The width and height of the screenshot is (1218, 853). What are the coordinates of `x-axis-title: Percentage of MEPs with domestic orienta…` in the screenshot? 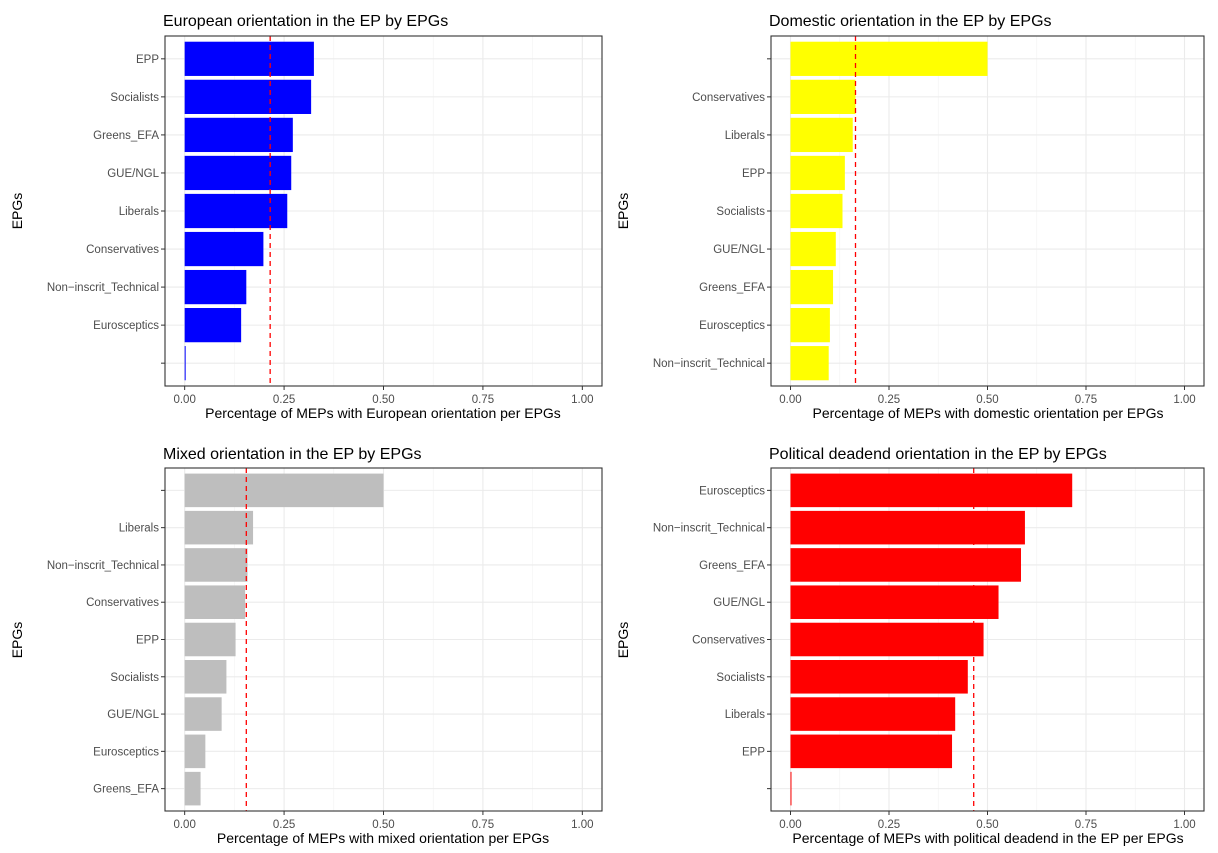 It's located at (988, 413).